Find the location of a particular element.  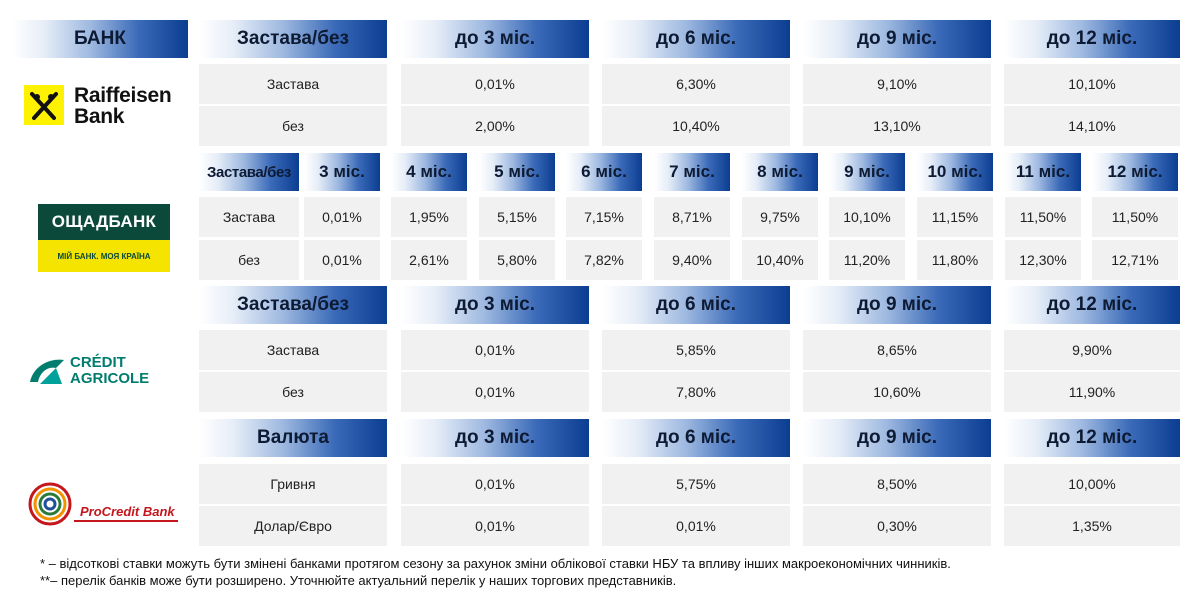

oschad-cell-r0-c5: 8,71% is located at coordinates (692, 217).